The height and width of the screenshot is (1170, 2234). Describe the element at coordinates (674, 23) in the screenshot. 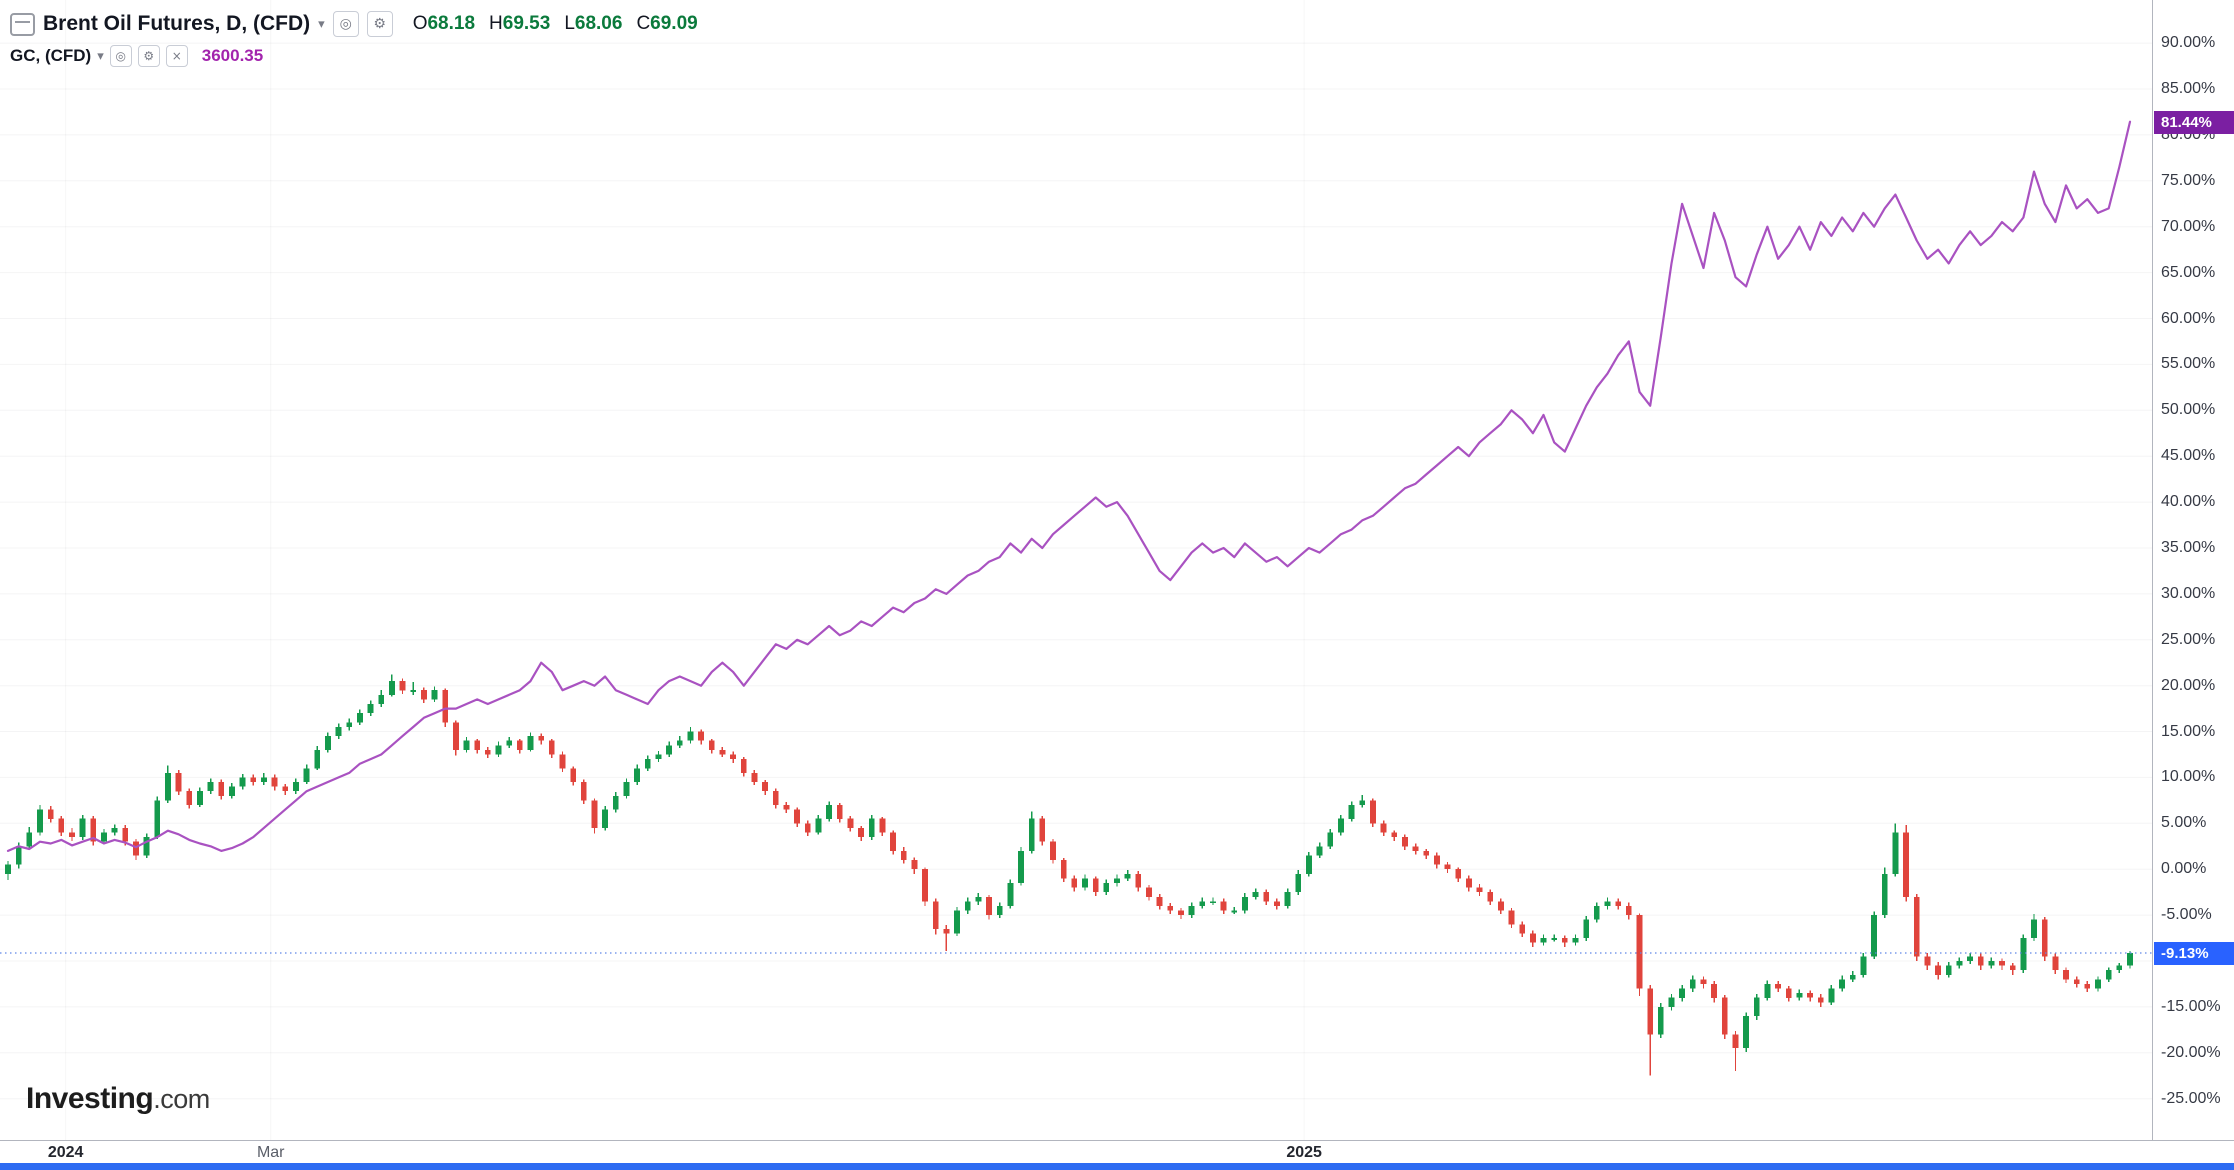

I see `close-value: 69.09` at that location.